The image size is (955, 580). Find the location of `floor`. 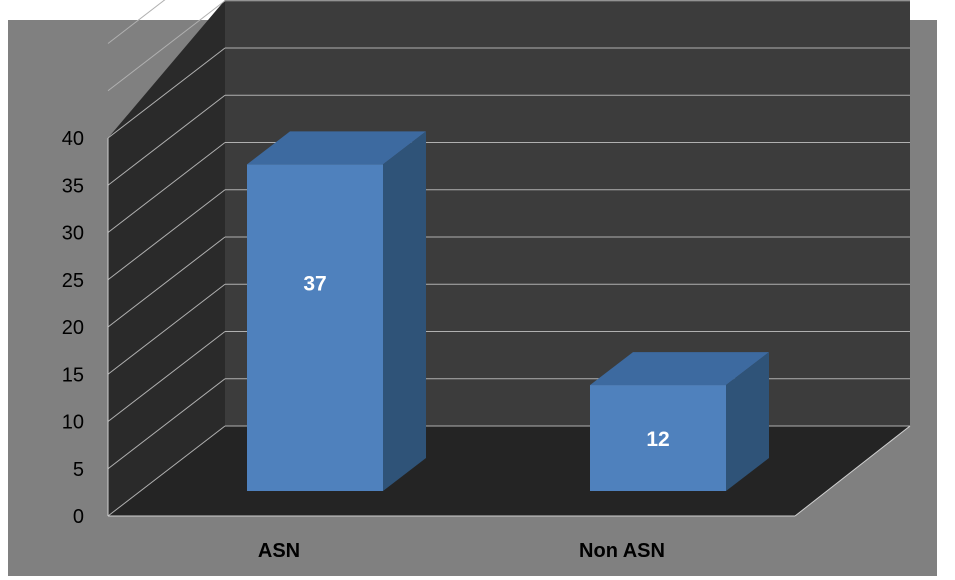

floor is located at coordinates (509, 471).